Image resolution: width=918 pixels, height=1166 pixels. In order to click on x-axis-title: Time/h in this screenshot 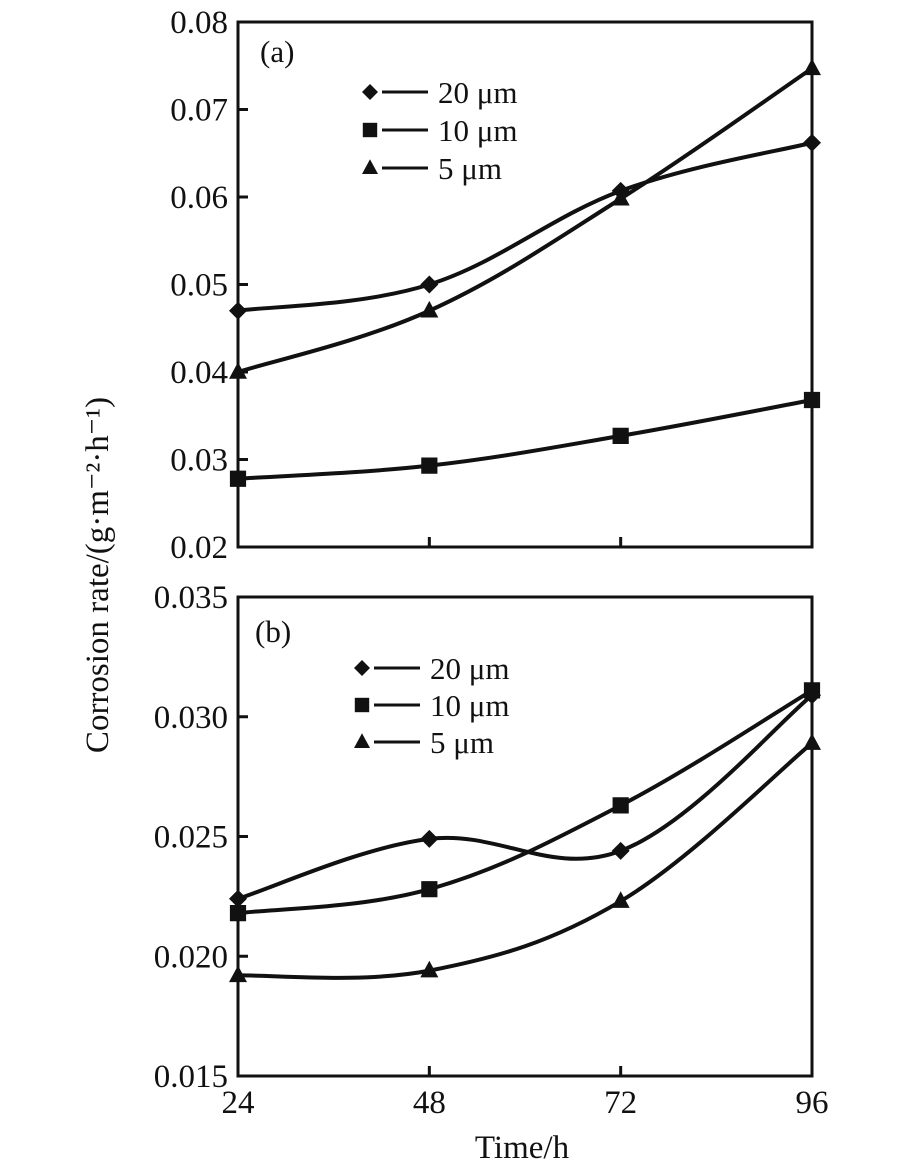, I will do `click(522, 1148)`.